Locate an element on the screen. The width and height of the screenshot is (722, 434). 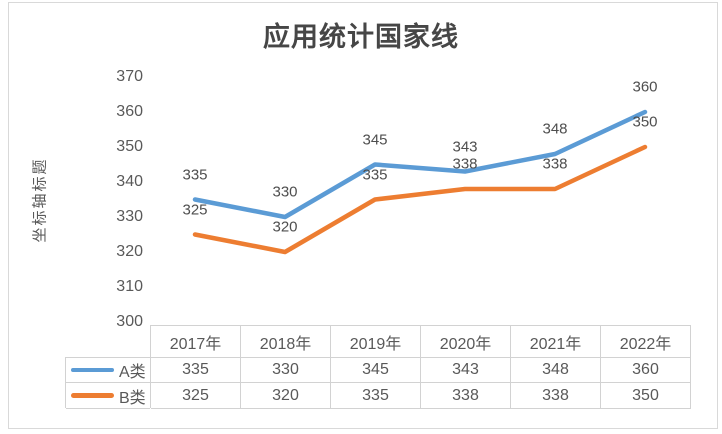
chart-title: 应用统计国家线 is located at coordinates (361, 37).